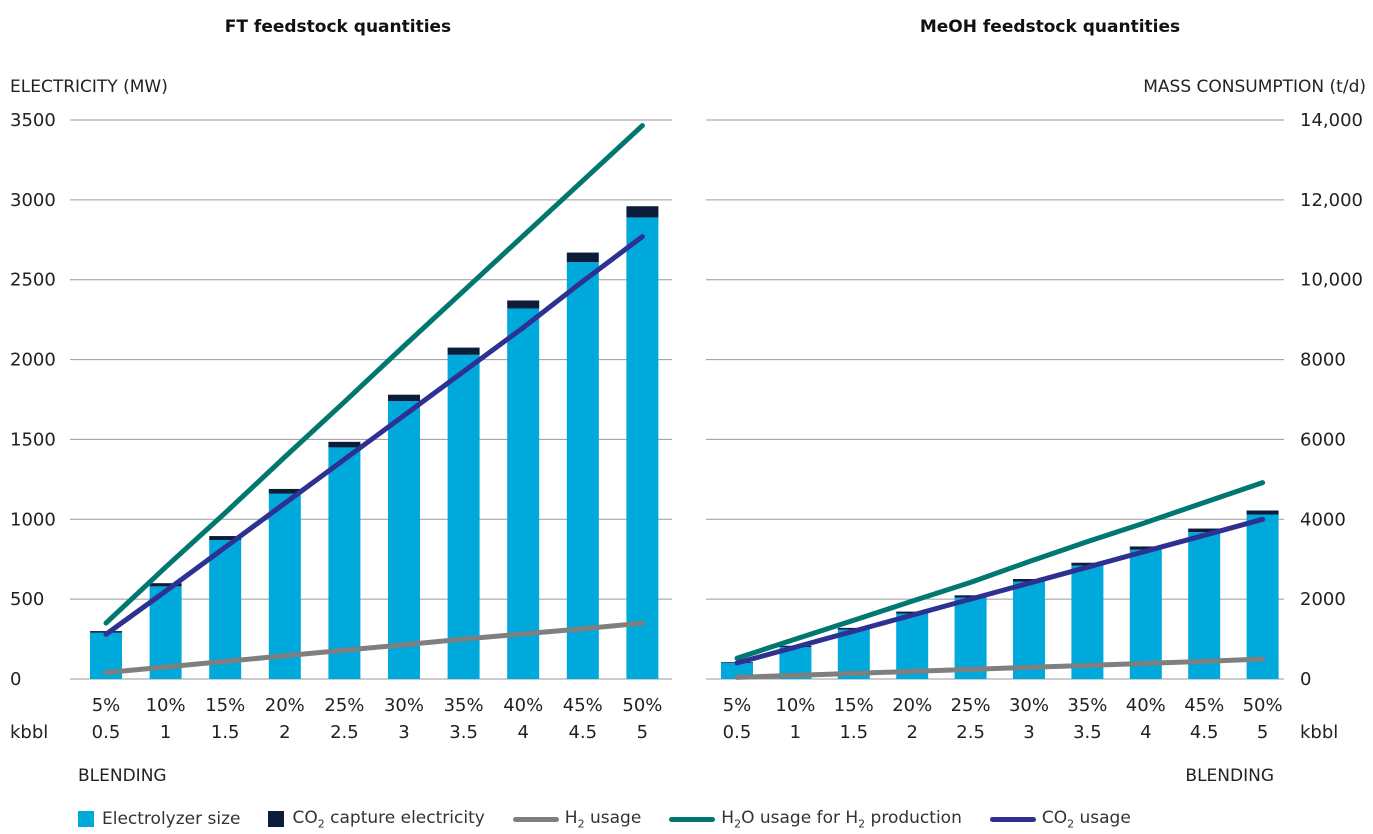 This screenshot has width=1373, height=834. Describe the element at coordinates (1323, 519) in the screenshot. I see `right-tick-label: 4000` at that location.